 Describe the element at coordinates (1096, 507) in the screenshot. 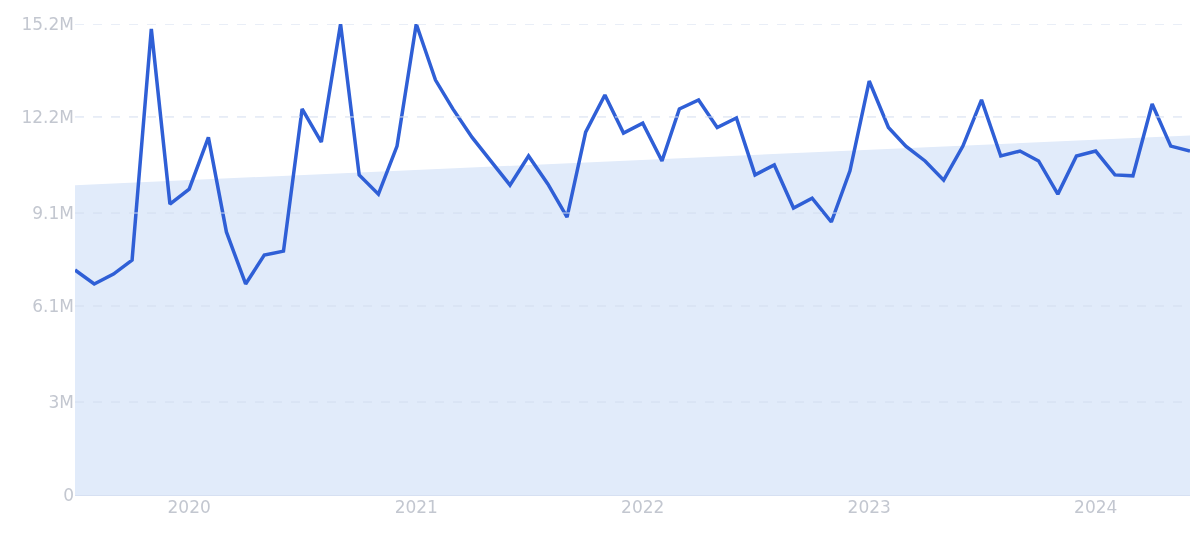

I see `x-tick-label: 2024` at that location.